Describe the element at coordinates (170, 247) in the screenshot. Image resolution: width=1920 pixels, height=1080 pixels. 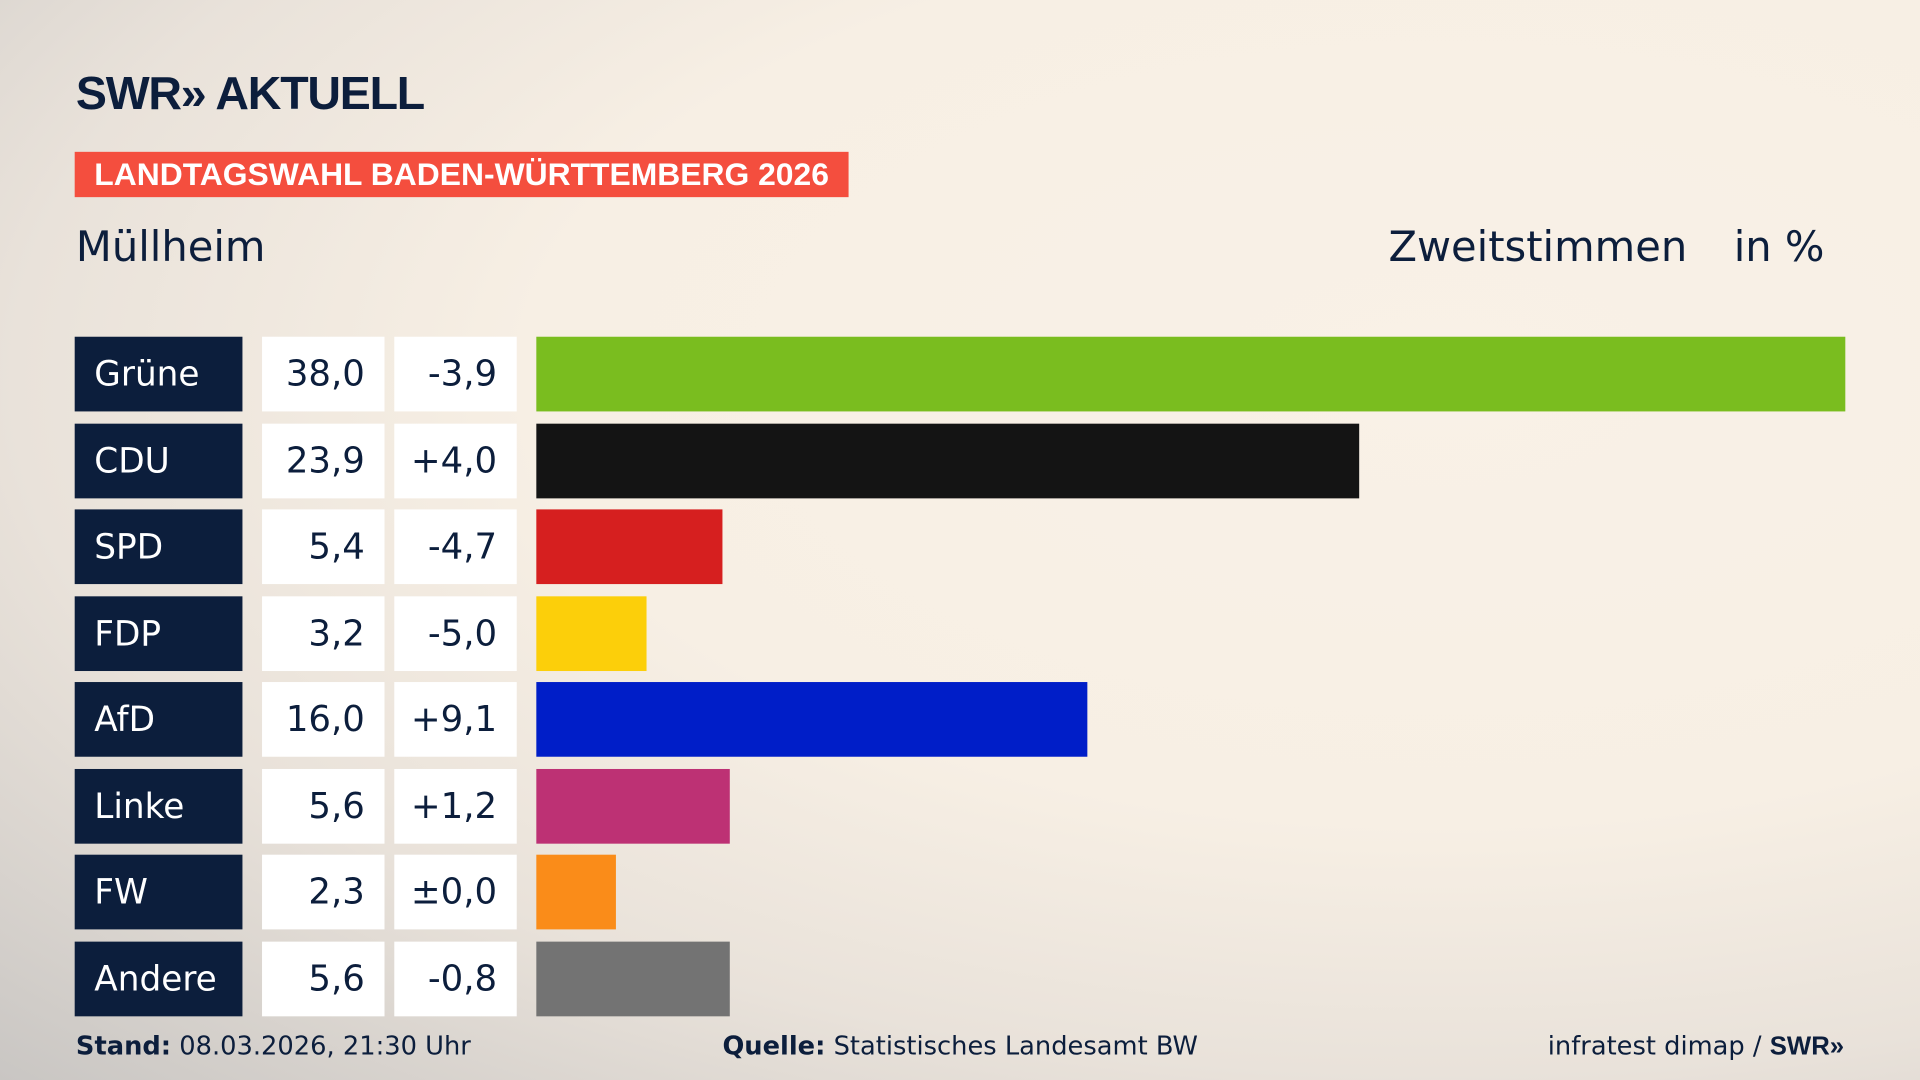
I see `place-title: Müllheim` at that location.